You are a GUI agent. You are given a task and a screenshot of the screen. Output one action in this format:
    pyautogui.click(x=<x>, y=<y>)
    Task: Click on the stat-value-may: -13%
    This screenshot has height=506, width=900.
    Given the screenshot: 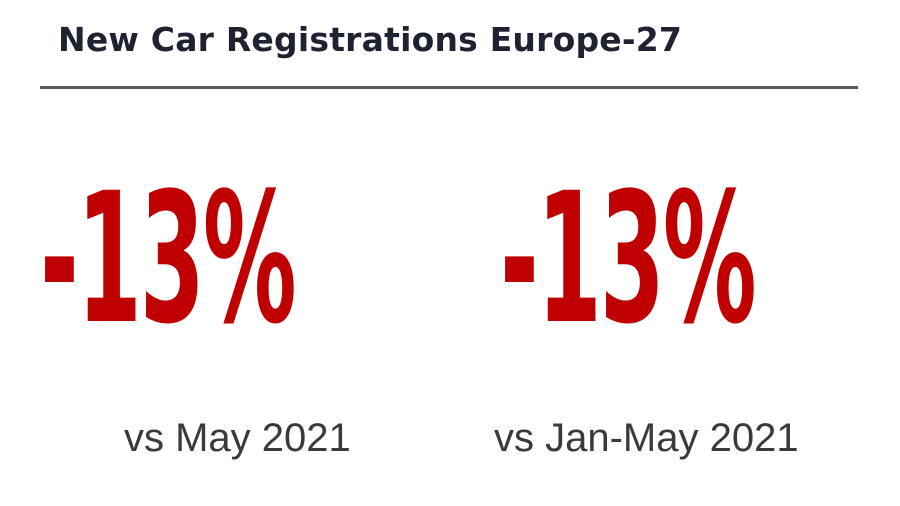 What is the action you would take?
    pyautogui.click(x=168, y=259)
    